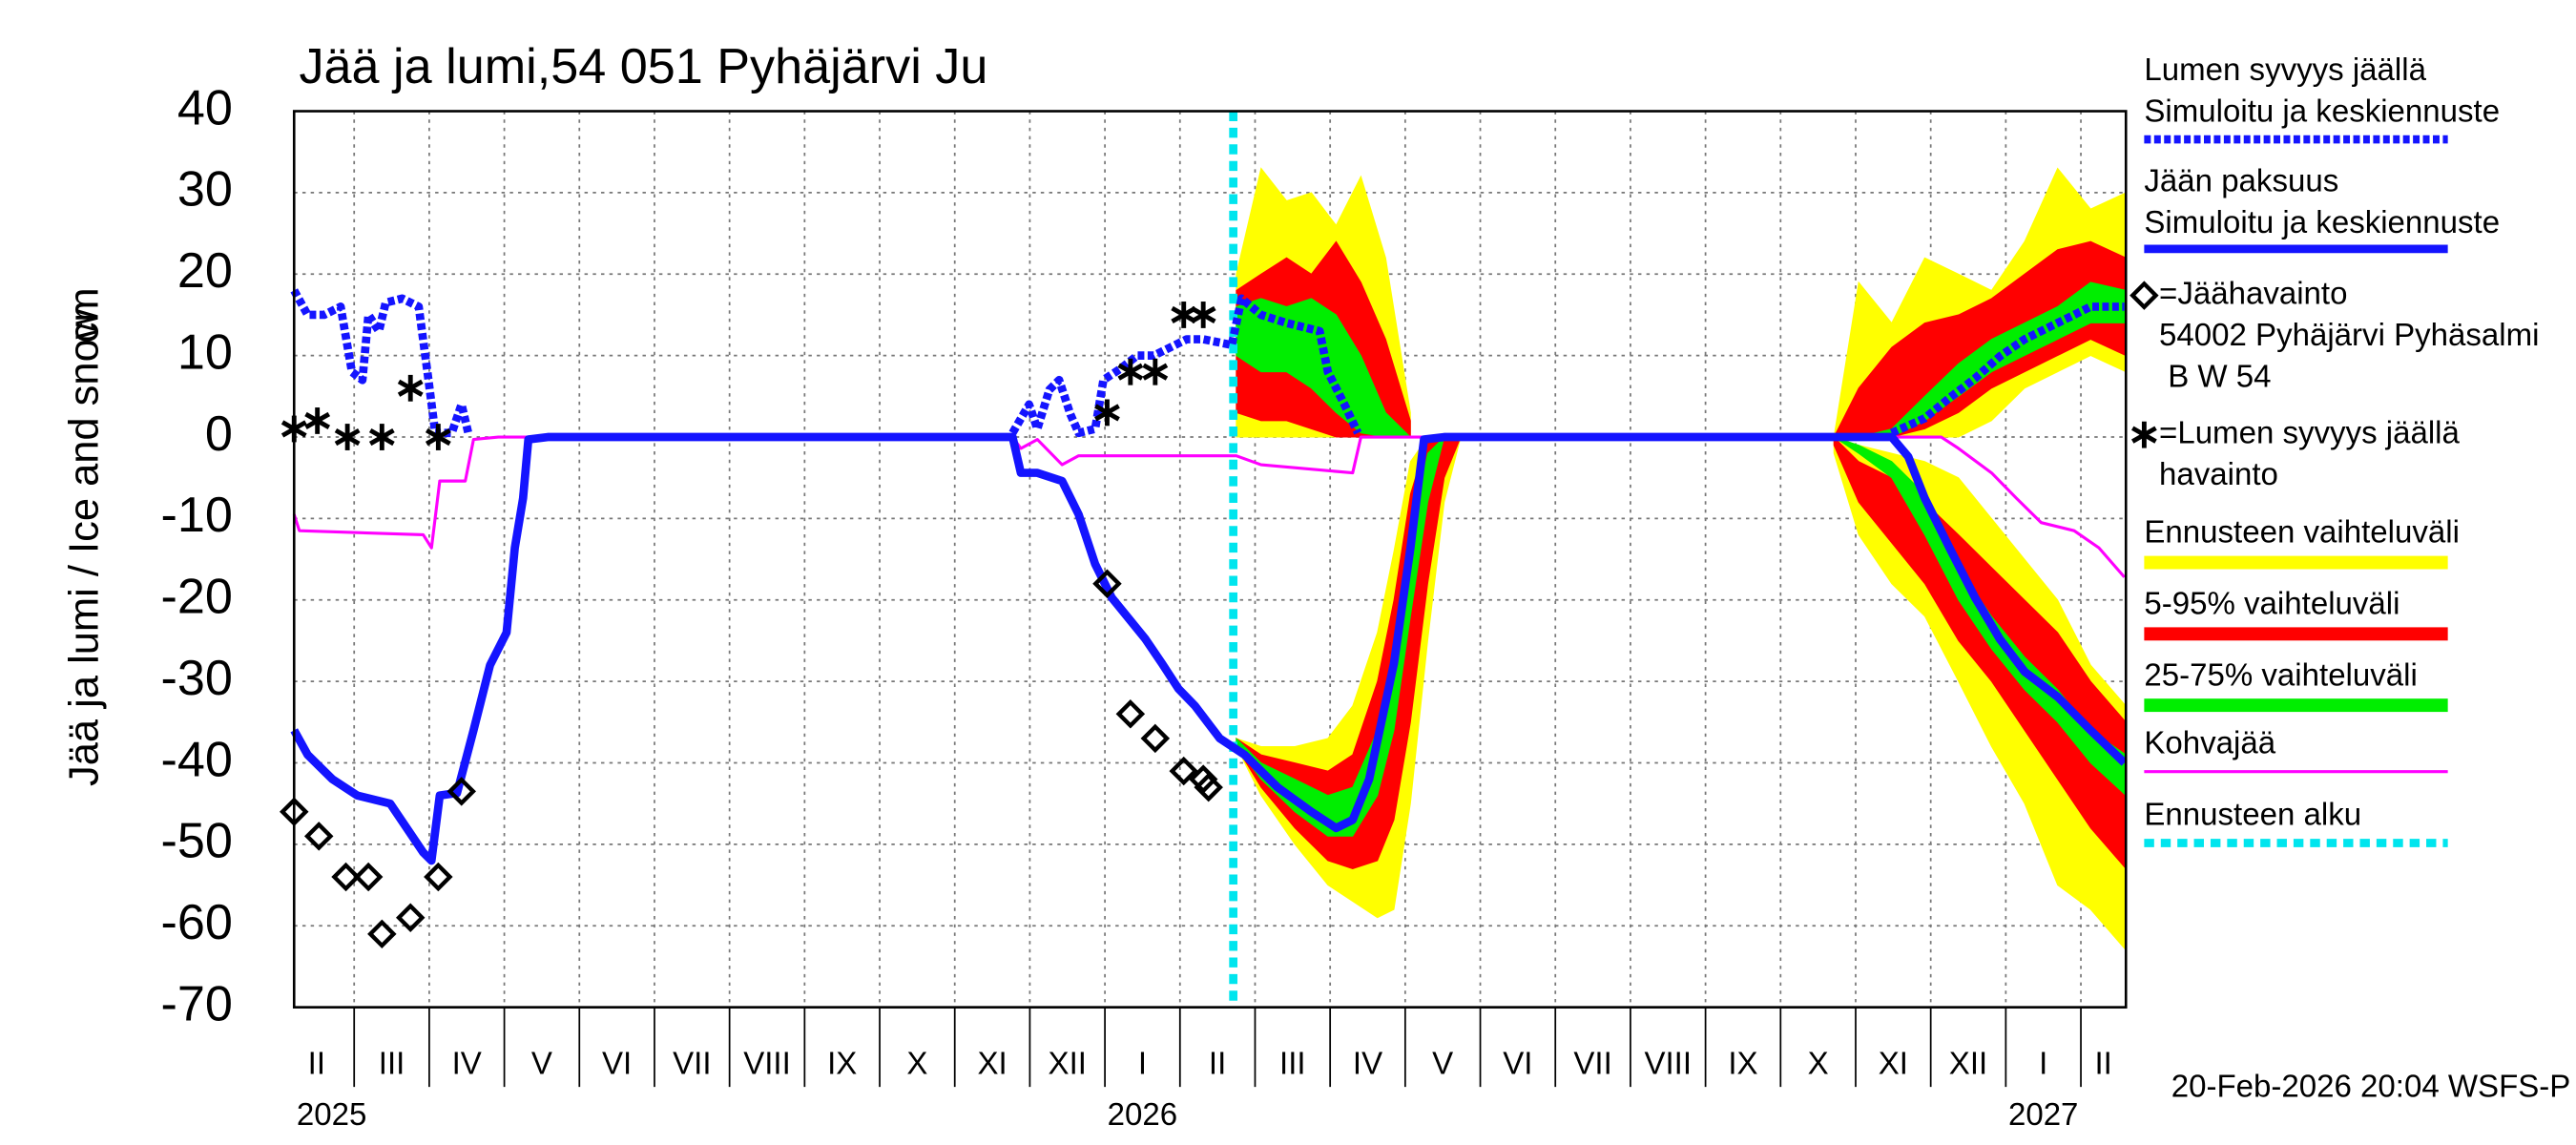  What do you see at coordinates (197, 516) in the screenshot?
I see `y-tick-label: -10` at bounding box center [197, 516].